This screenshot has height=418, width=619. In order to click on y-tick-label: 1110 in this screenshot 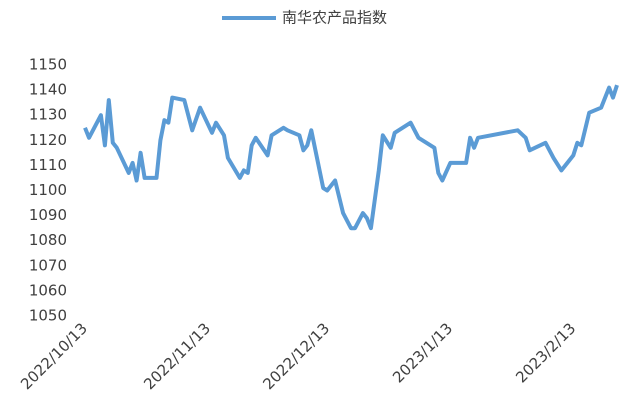, I will do `click(48, 165)`.